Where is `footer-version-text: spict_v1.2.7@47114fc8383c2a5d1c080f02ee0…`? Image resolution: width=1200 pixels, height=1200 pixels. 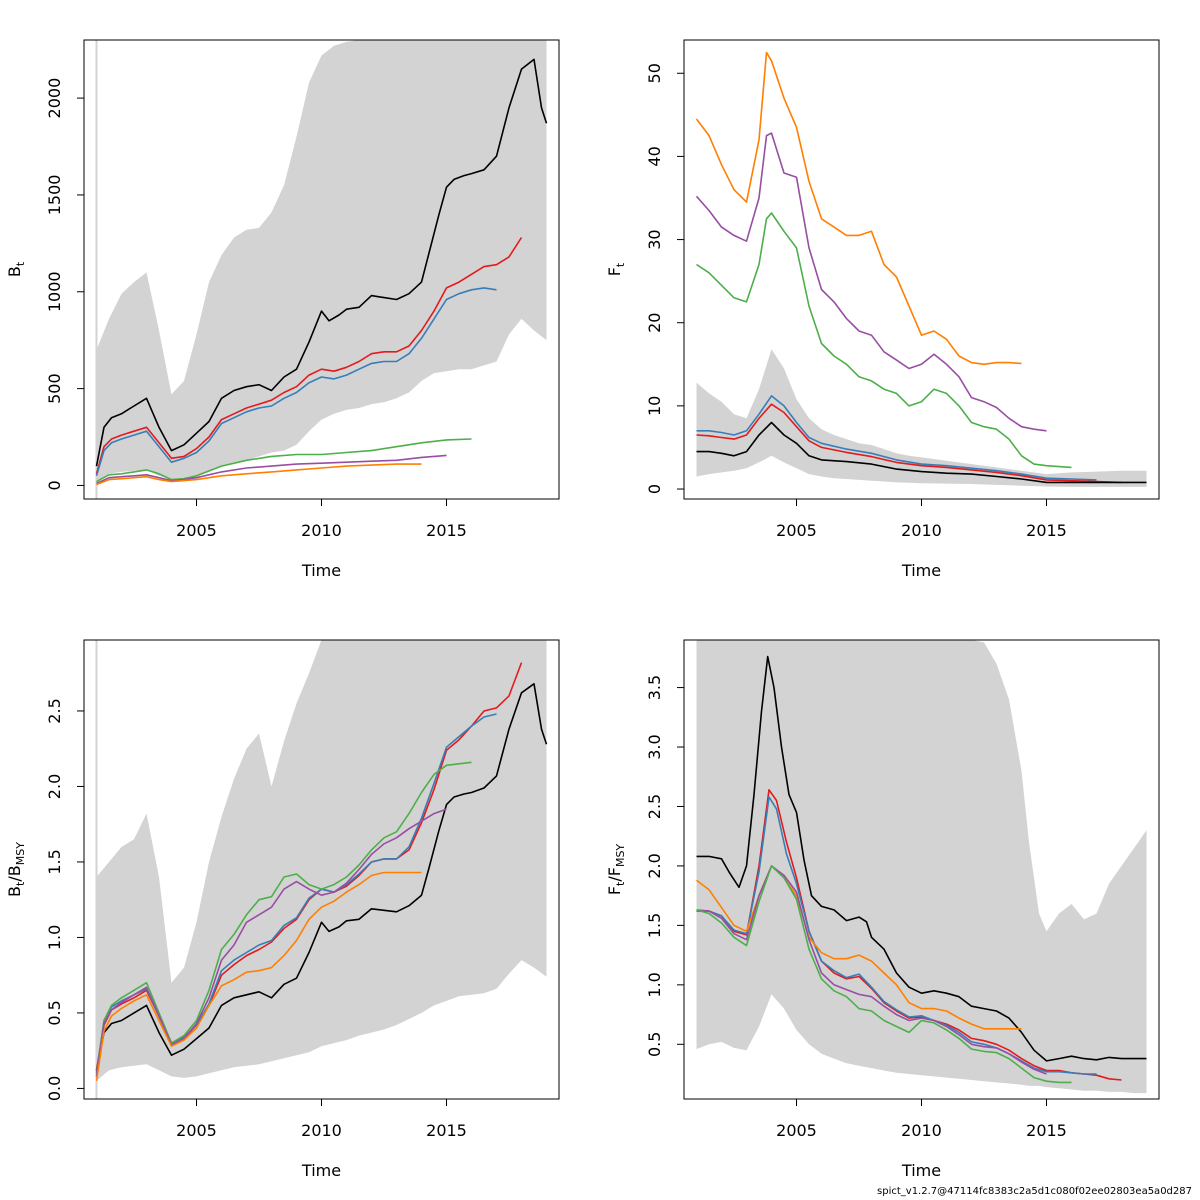
footer-version-text: spict_v1.2.7@47114fc8383c2a5d1c080f02ee0… is located at coordinates (1034, 1191).